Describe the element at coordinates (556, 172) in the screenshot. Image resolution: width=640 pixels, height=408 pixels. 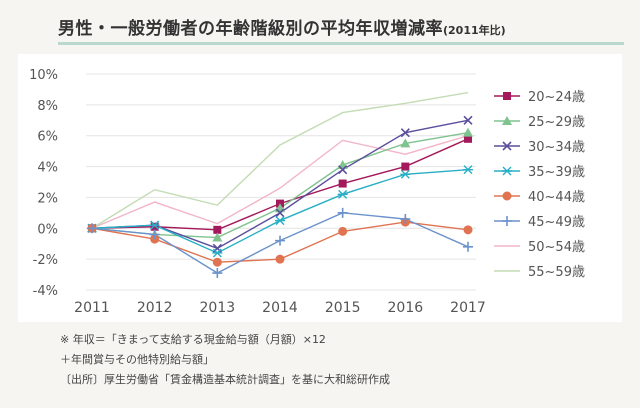
I see `legend-label: 35~39歳` at that location.